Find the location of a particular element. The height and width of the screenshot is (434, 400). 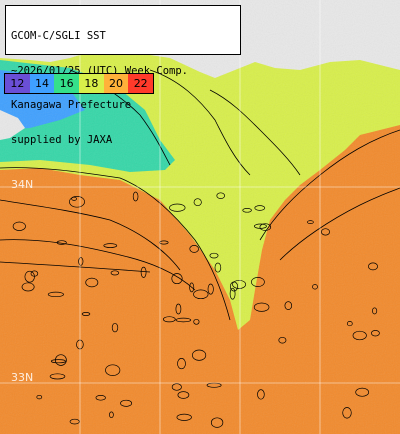

colorbar-label: 22 is located at coordinates (140, 83).